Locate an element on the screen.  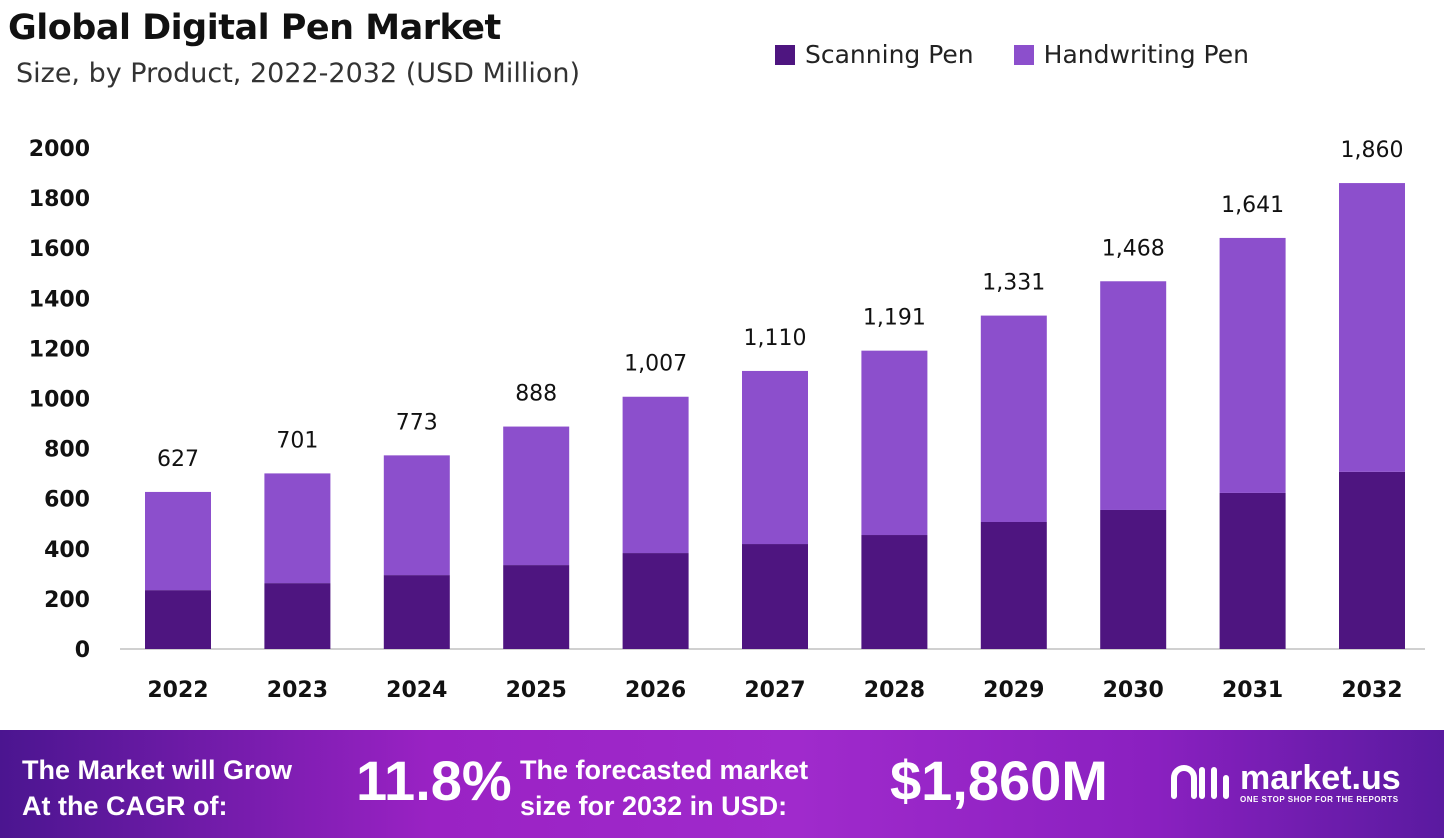
legend-item-handwriting: Handwriting Pen is located at coordinates (1131, 54).